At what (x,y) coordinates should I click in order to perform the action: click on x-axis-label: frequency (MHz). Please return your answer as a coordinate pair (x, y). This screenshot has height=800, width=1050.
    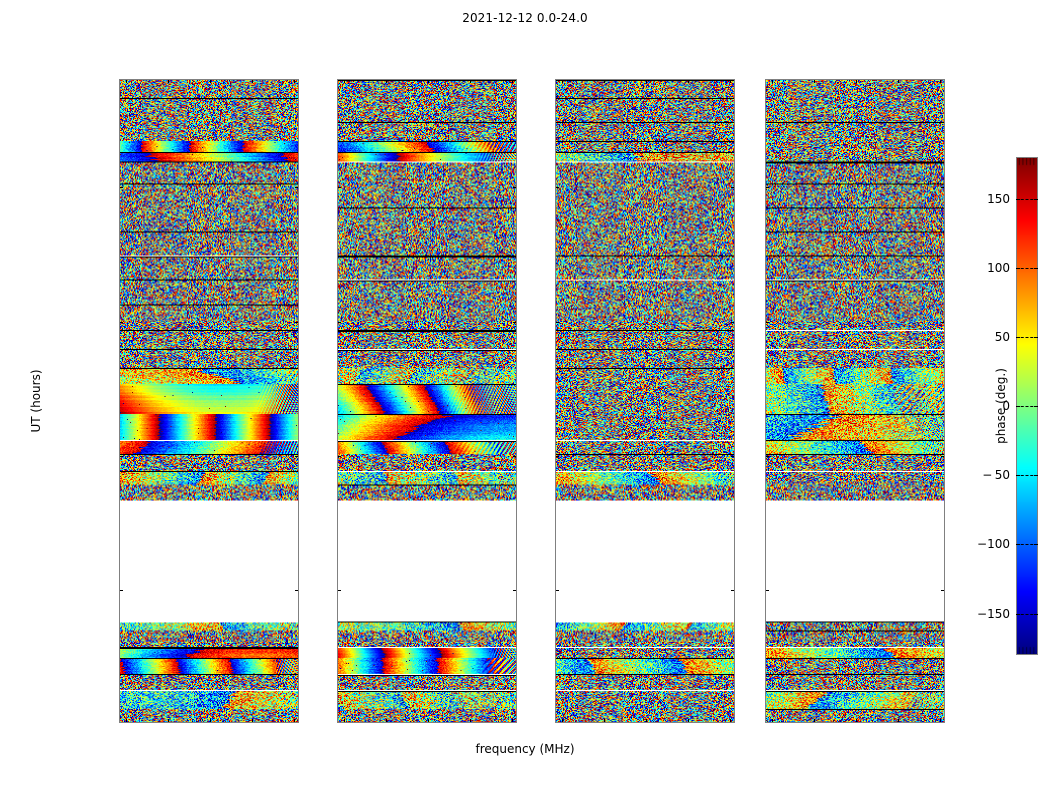
    Looking at the image, I should click on (525, 749).